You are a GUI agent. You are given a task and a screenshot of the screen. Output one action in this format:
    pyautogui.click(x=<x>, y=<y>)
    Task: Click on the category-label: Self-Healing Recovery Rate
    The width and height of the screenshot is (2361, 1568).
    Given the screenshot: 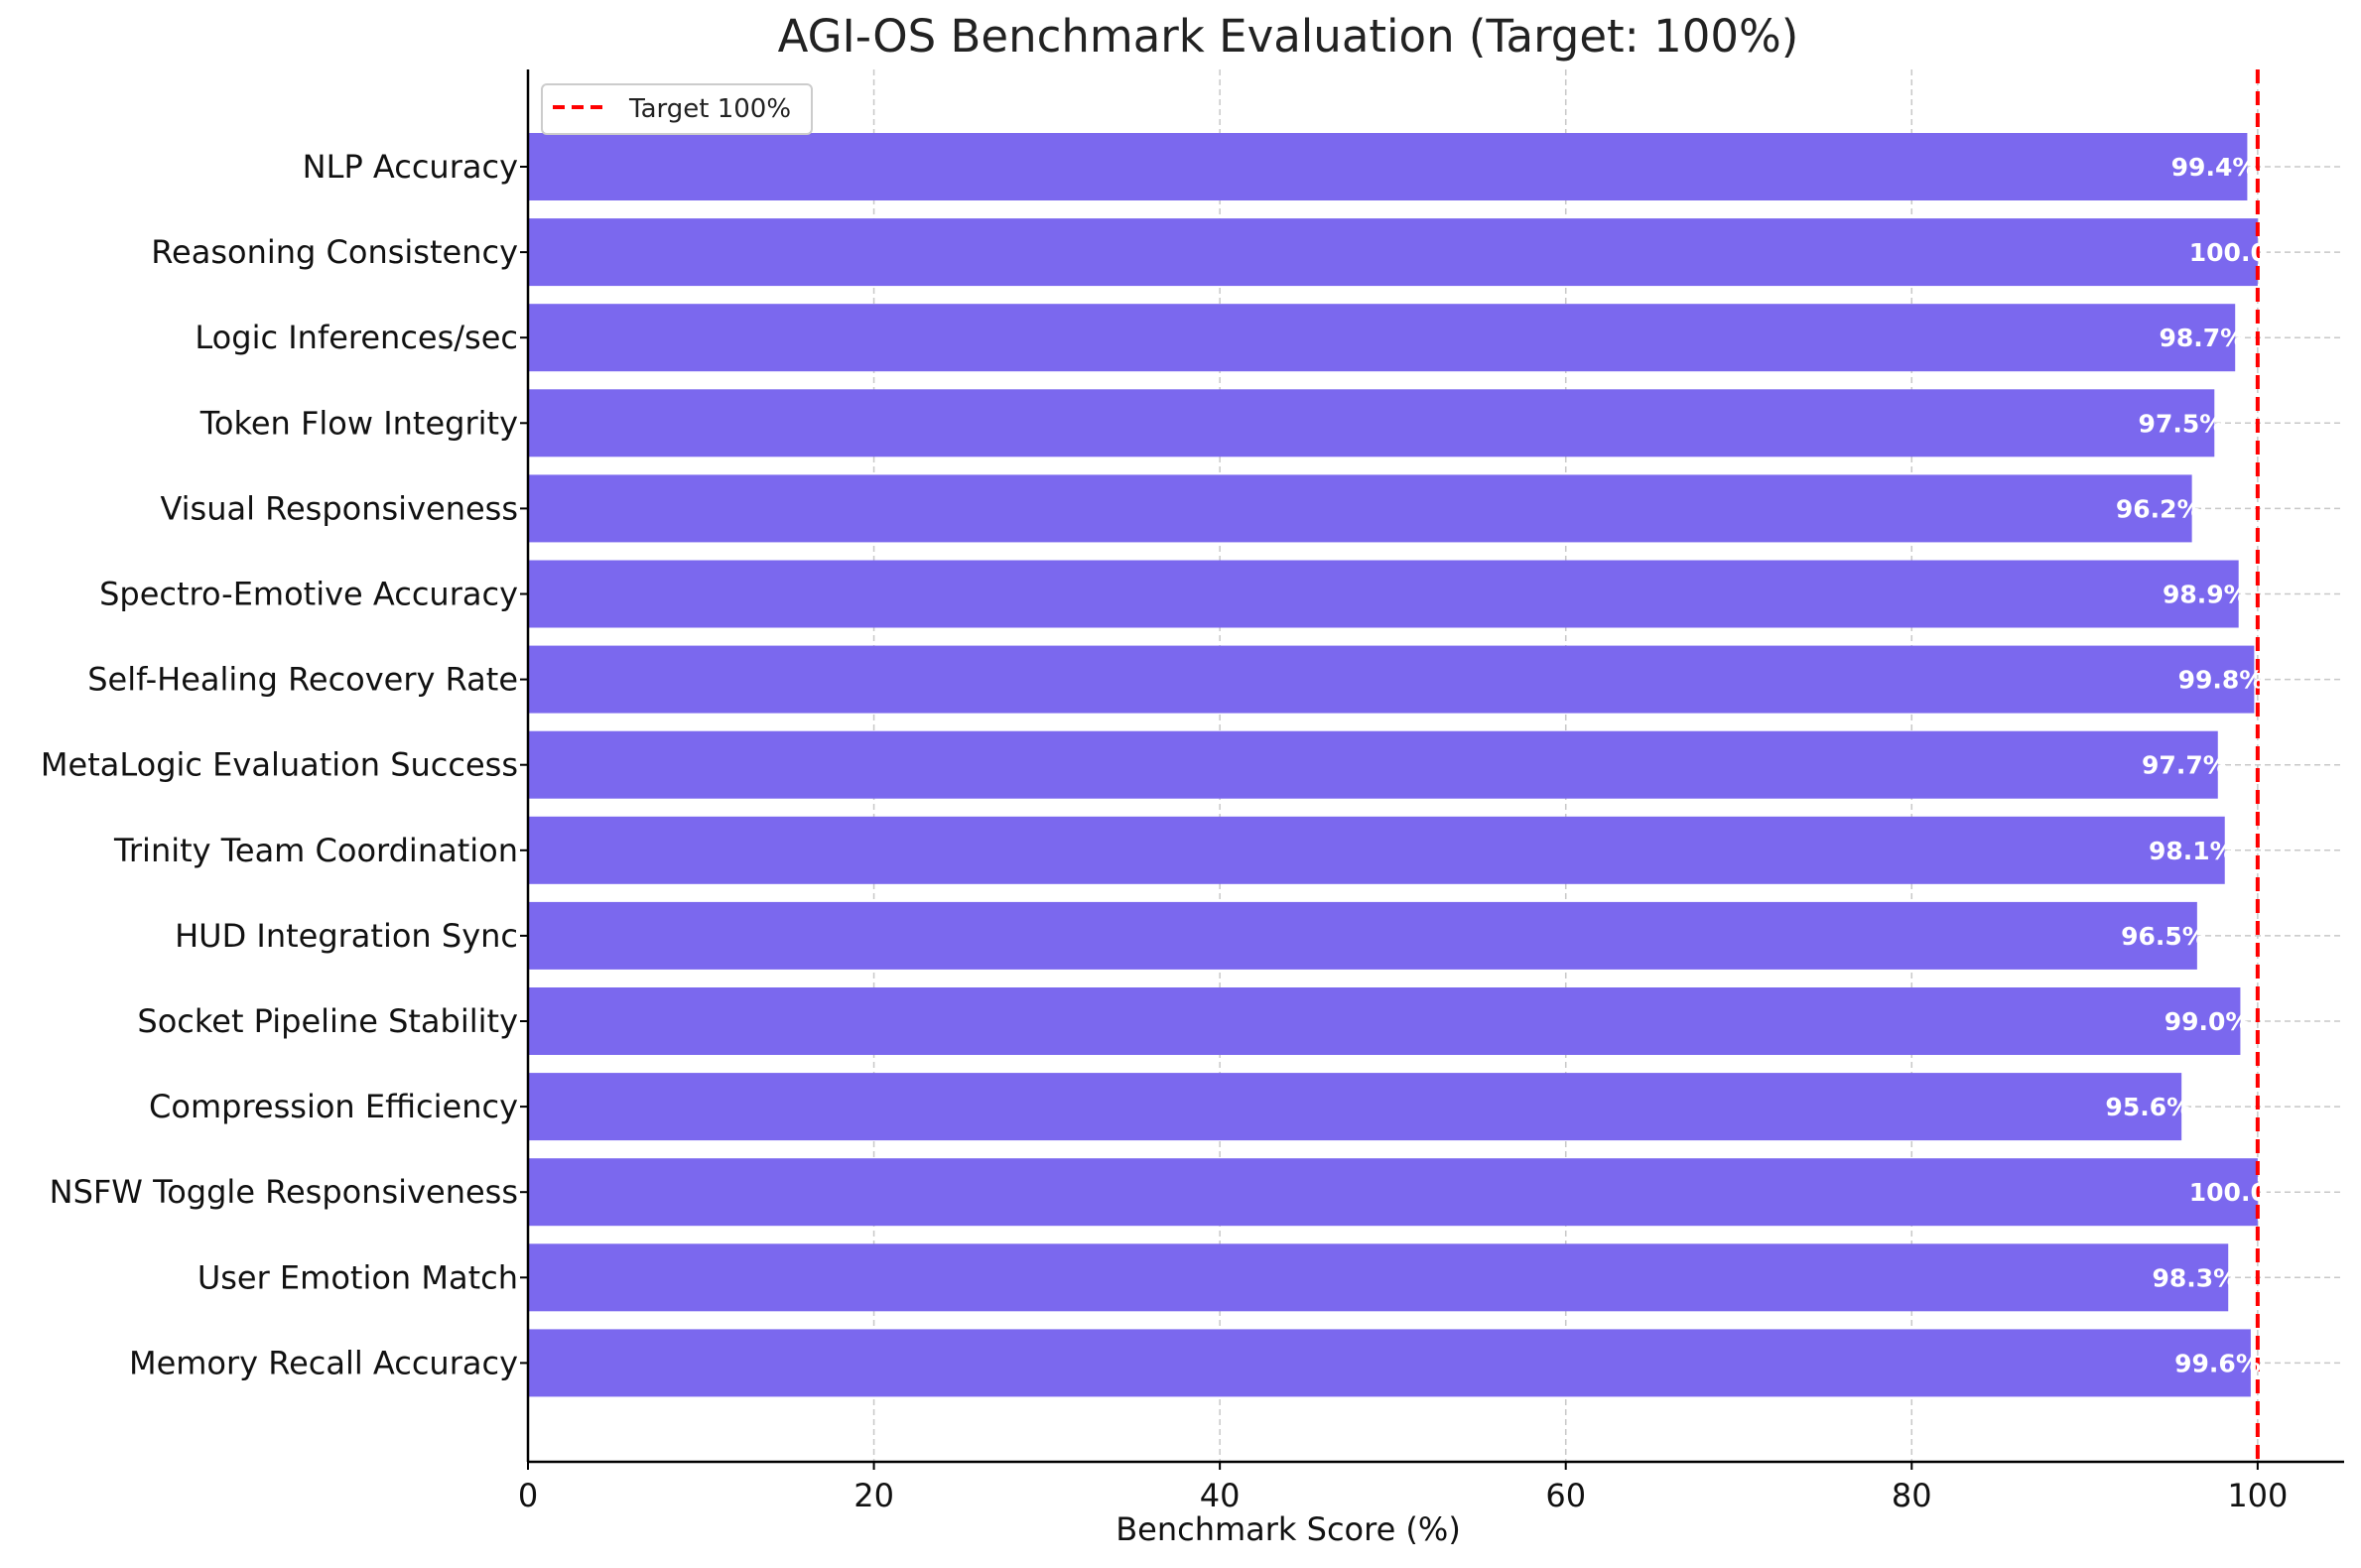 What is the action you would take?
    pyautogui.click(x=302, y=680)
    